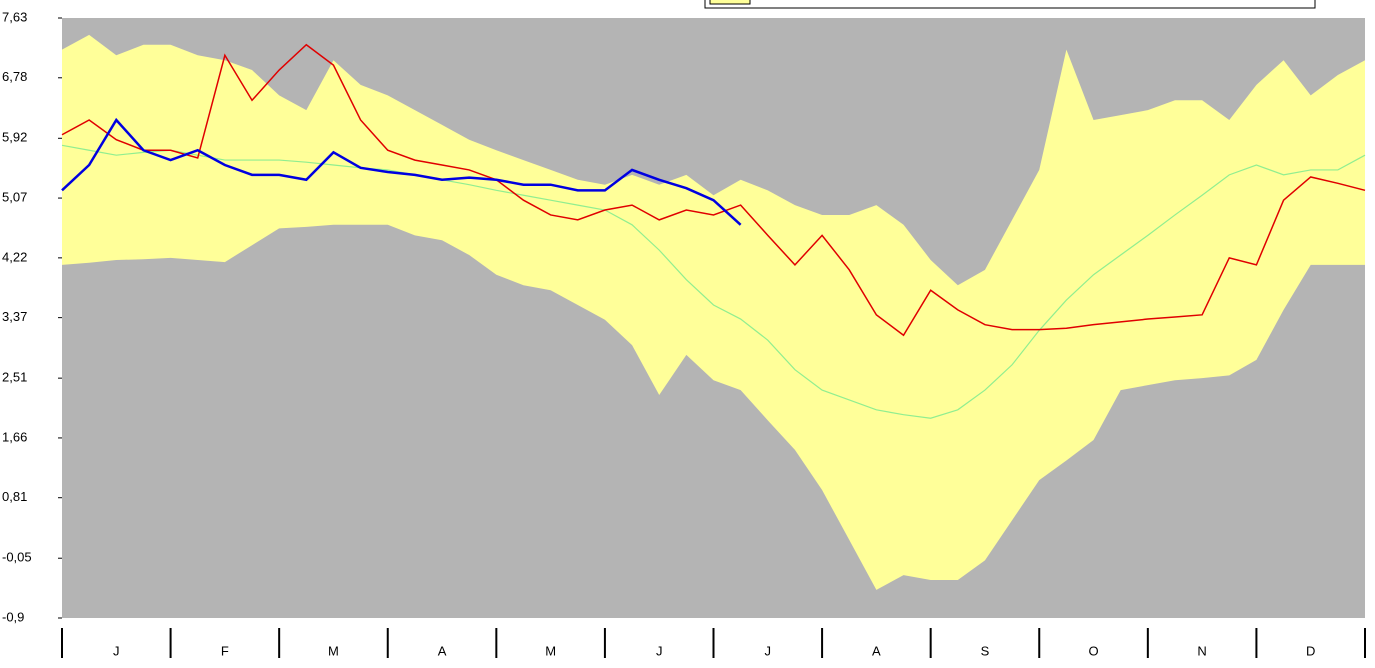  I want to click on y-tick-label: 2,51, so click(14, 377).